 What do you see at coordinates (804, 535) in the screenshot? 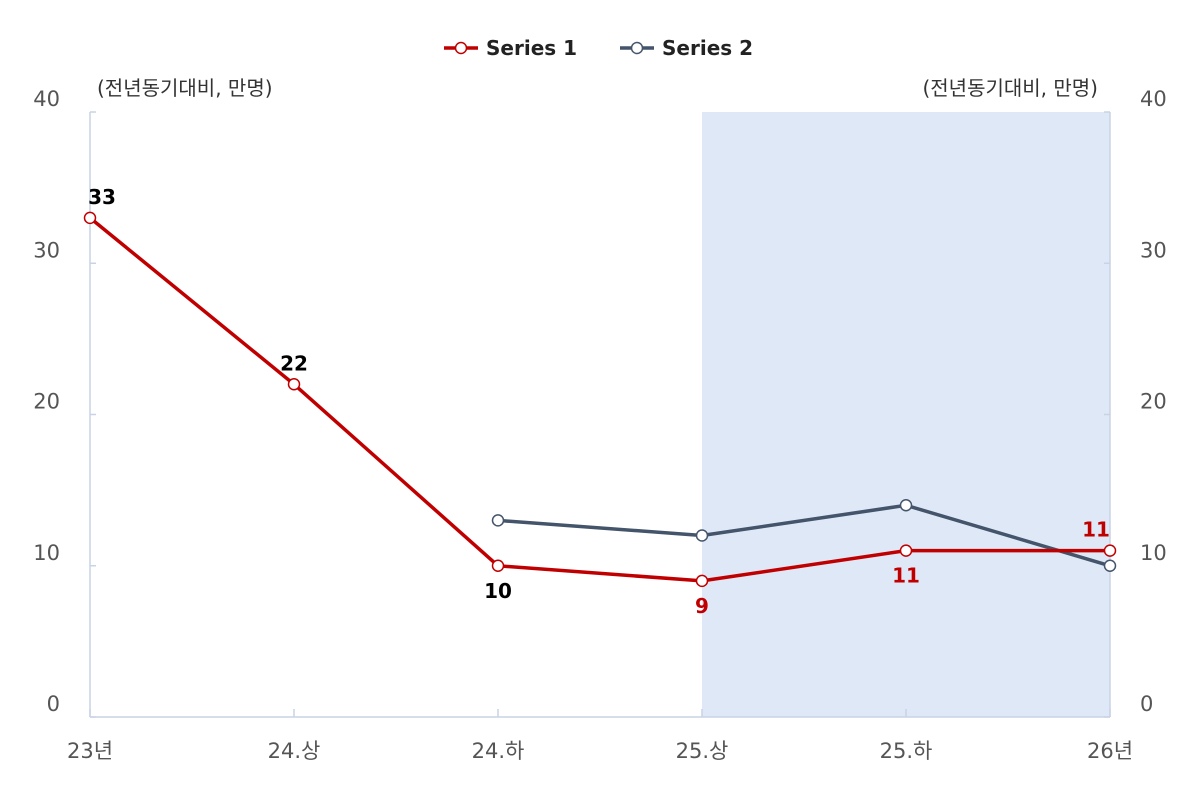
I see `series-line` at bounding box center [804, 535].